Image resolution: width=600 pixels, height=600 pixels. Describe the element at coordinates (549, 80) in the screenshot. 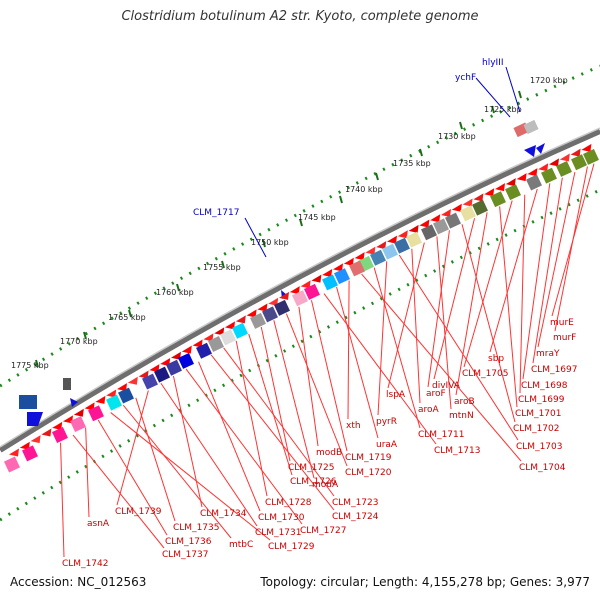

I see `scale-label: 1720 kbp` at that location.